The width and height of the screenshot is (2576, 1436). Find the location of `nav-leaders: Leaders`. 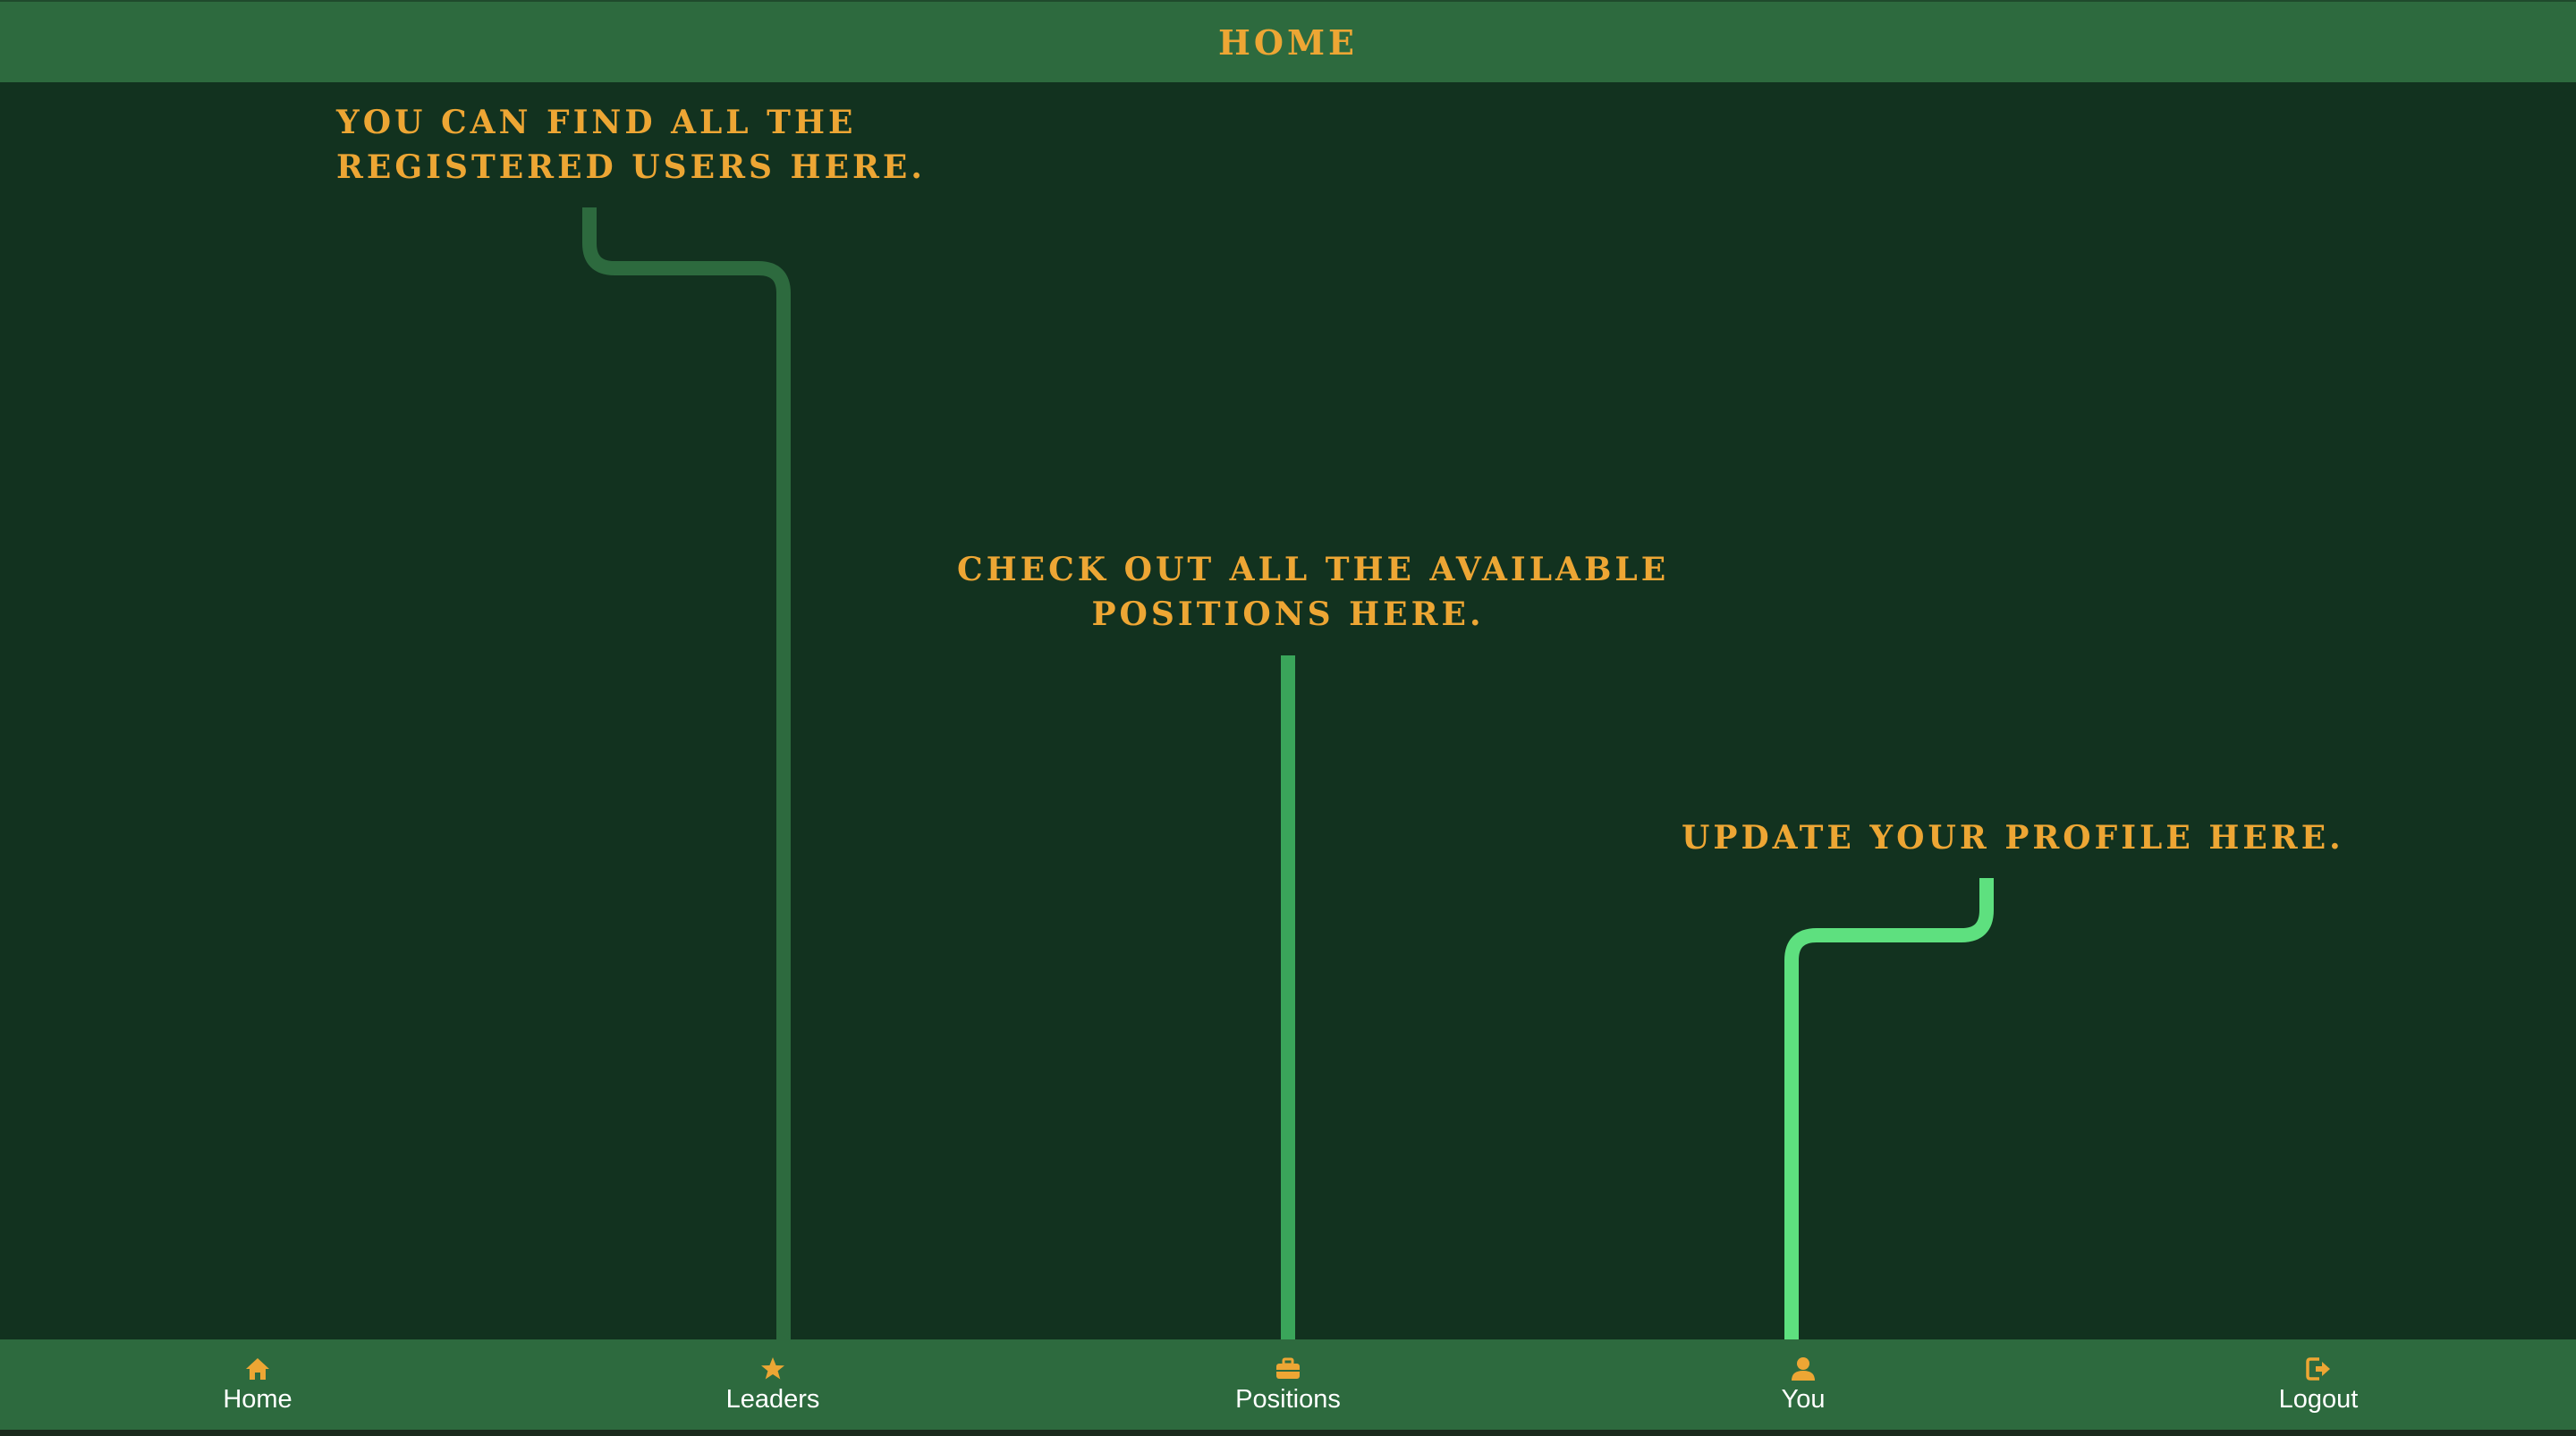

nav-leaders: Leaders is located at coordinates (772, 1384).